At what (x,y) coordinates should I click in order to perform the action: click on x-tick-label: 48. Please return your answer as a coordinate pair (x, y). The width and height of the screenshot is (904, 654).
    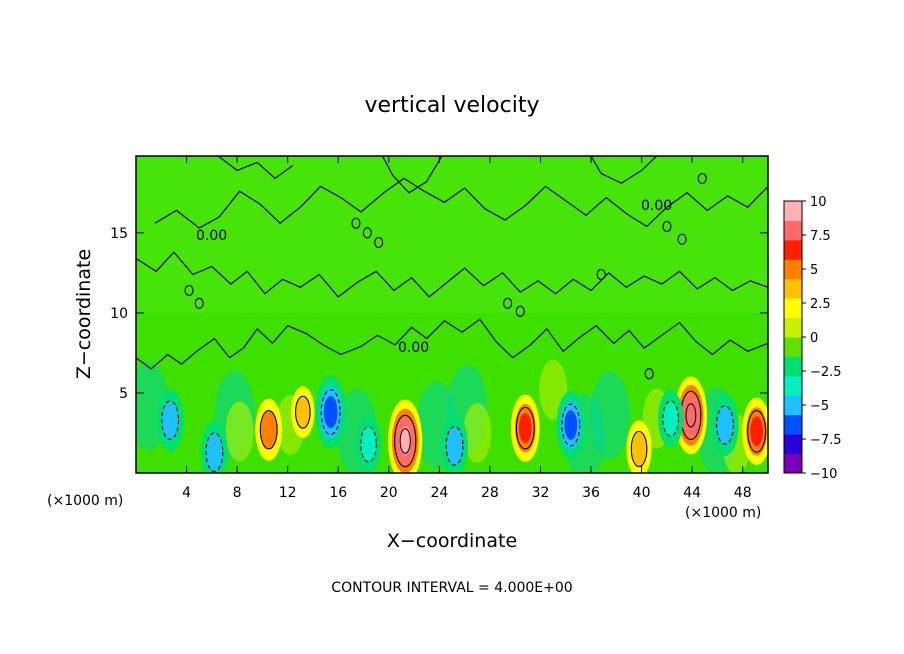
    Looking at the image, I should click on (743, 493).